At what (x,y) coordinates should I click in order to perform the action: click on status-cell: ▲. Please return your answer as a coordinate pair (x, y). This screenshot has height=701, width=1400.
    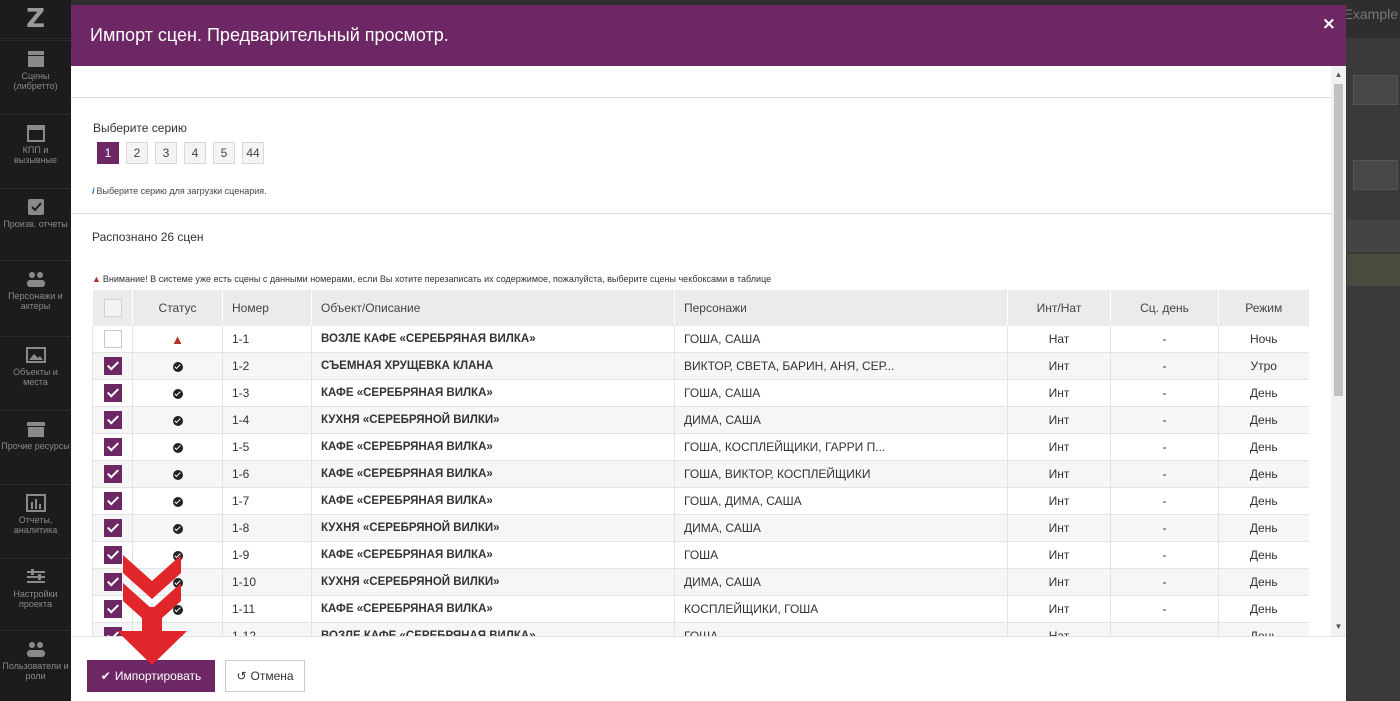
    Looking at the image, I should click on (177, 339).